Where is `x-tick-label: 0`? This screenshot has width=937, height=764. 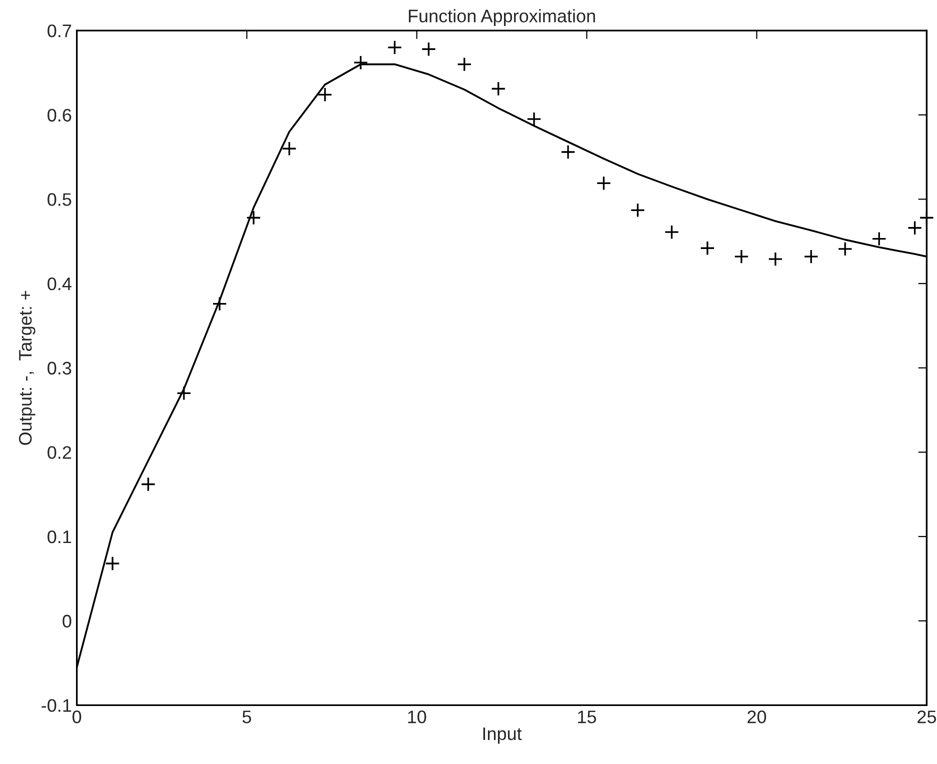
x-tick-label: 0 is located at coordinates (77, 717).